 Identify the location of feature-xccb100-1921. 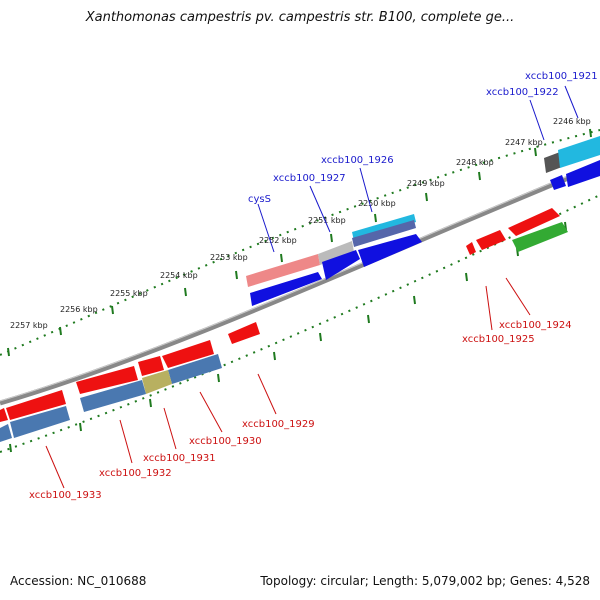
(579, 152).